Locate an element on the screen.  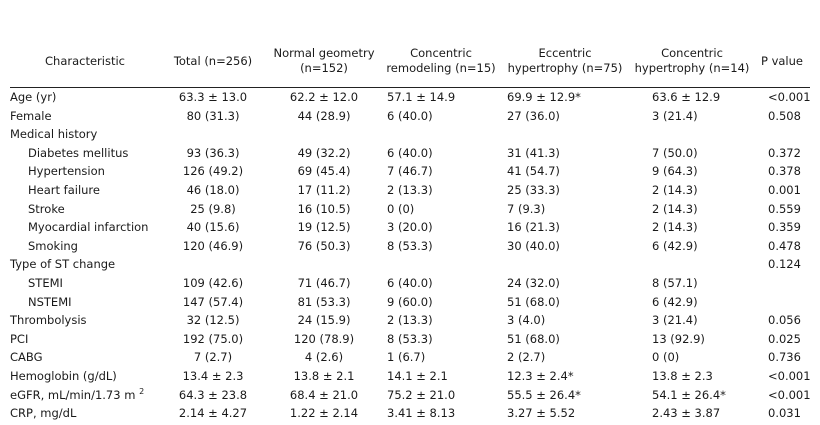
cell-total: 93 (36.3) is located at coordinates (213, 152).